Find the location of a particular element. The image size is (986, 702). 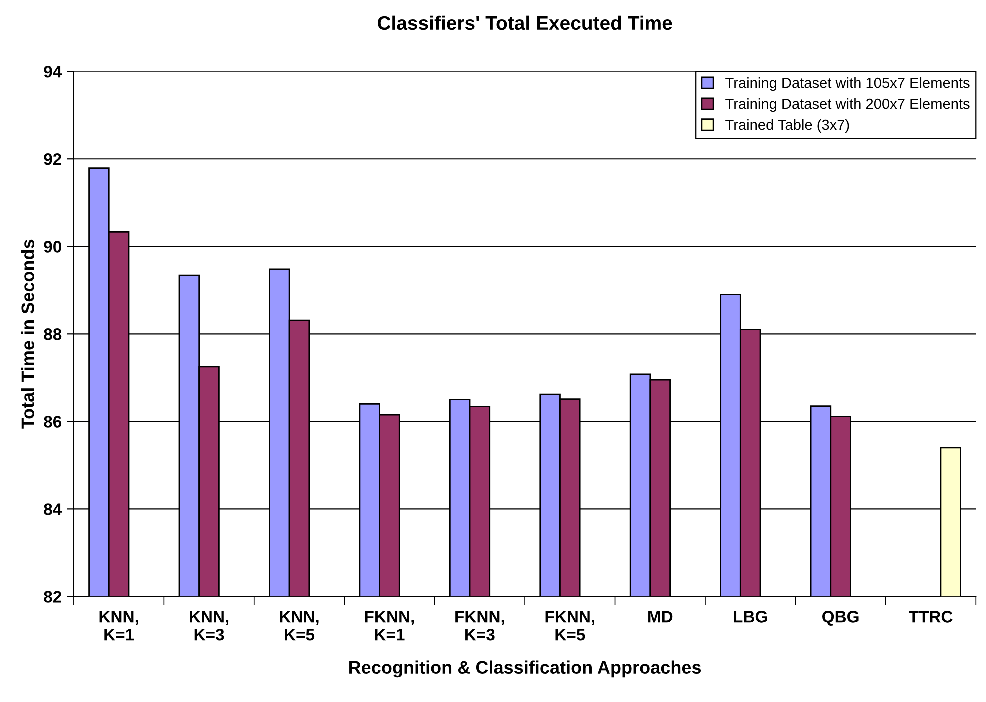

x-tick-label: KNN, K=3 is located at coordinates (209, 626).